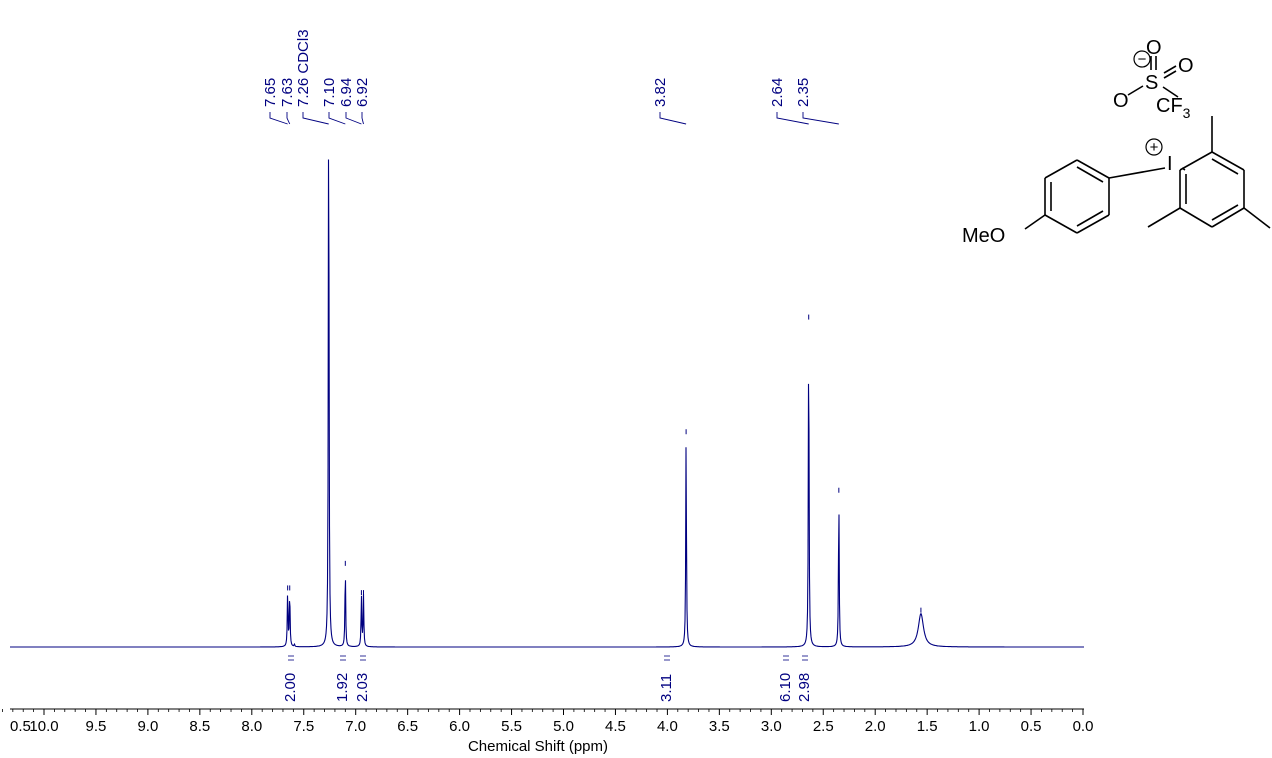 The height and width of the screenshot is (758, 1272). Describe the element at coordinates (927, 726) in the screenshot. I see `x-tick-label: 1.5` at that location.